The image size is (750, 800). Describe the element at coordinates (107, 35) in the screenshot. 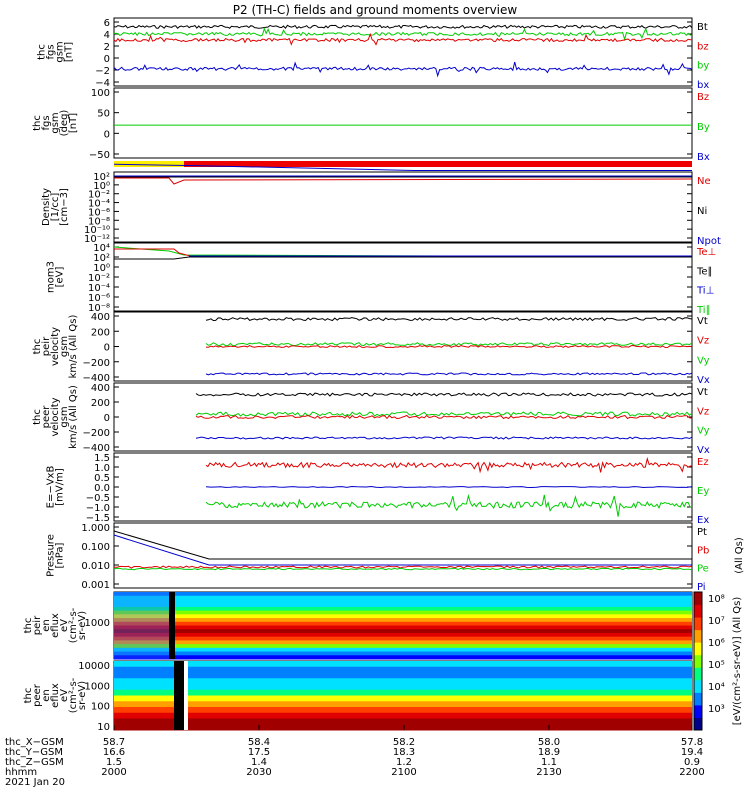

I see `ytick-label: 4` at that location.